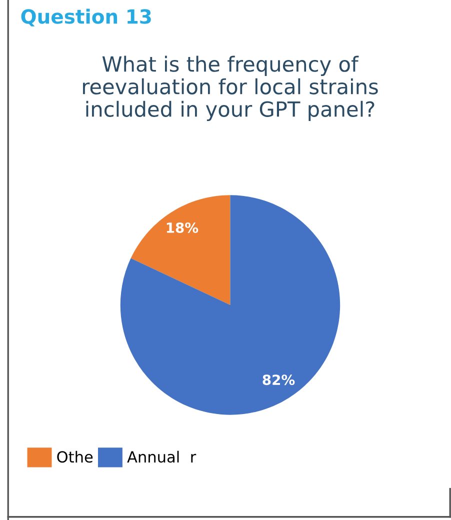  What do you see at coordinates (75, 456) in the screenshot?
I see `legend-label: Othe` at bounding box center [75, 456].